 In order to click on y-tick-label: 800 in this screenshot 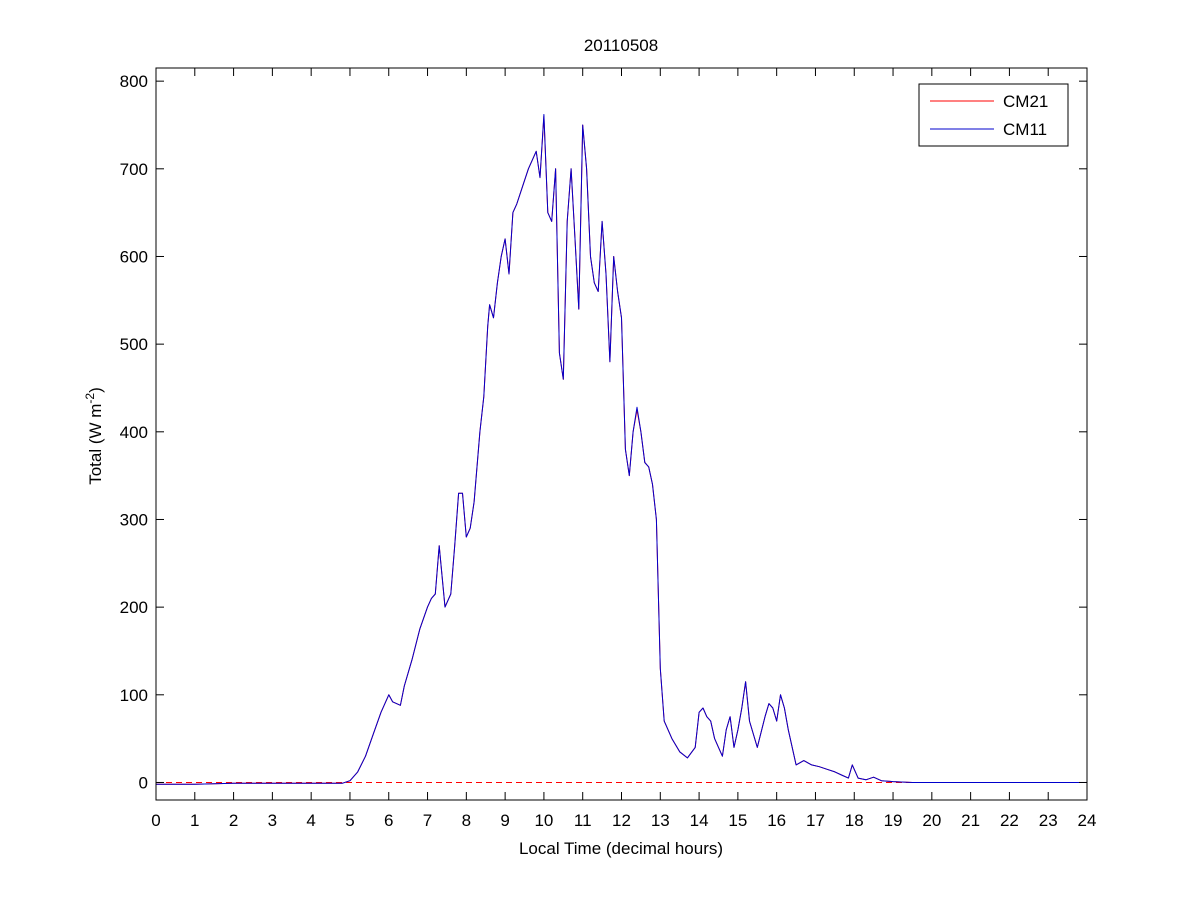, I will do `click(134, 81)`.